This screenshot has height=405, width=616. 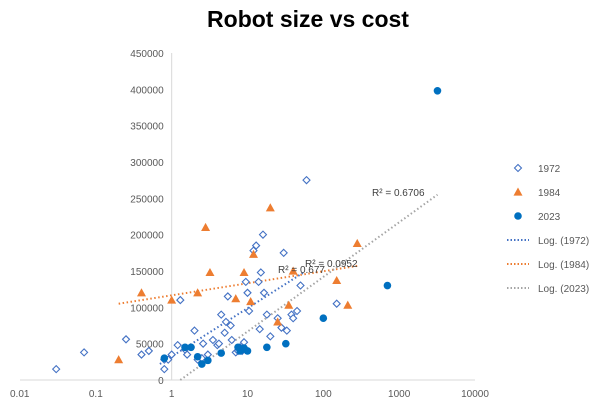 What do you see at coordinates (147, 163) in the screenshot?
I see `y-tick-label: 300000` at bounding box center [147, 163].